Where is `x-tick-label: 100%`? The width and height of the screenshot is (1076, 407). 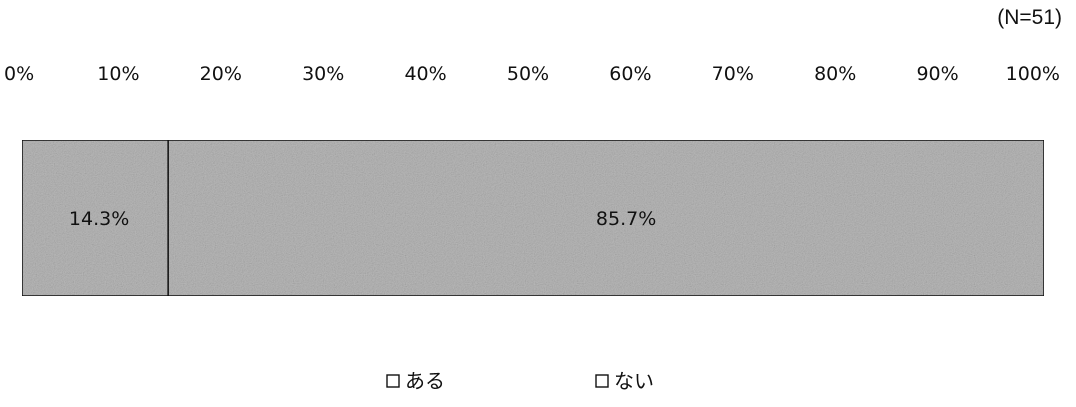
x-tick-label: 100% is located at coordinates (1033, 74).